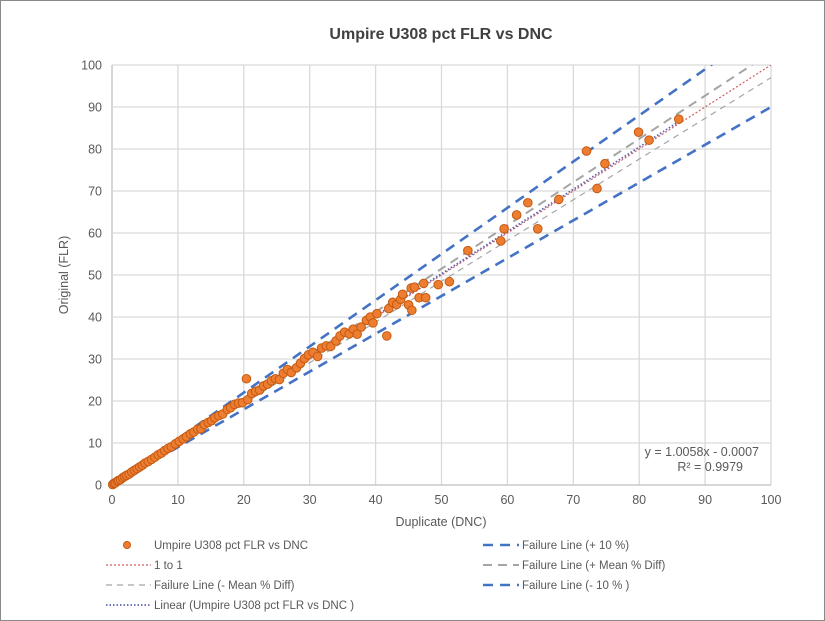 The height and width of the screenshot is (621, 825). Describe the element at coordinates (91, 66) in the screenshot. I see `y-tick-label: 100` at that location.